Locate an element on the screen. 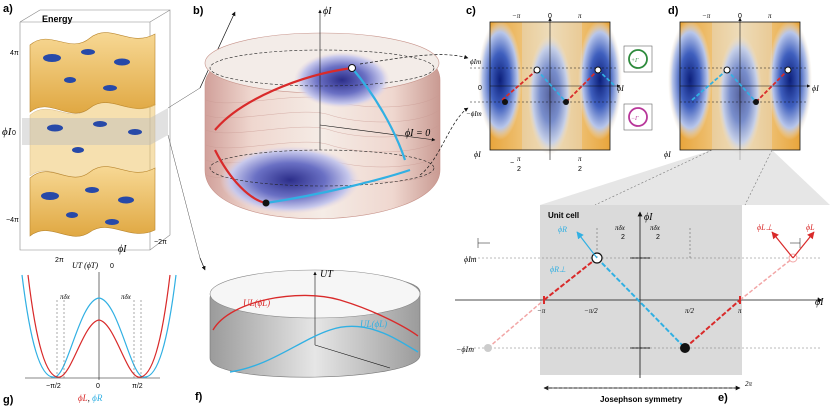  f-ul-label: UL(ϕL) is located at coordinates (256, 303).